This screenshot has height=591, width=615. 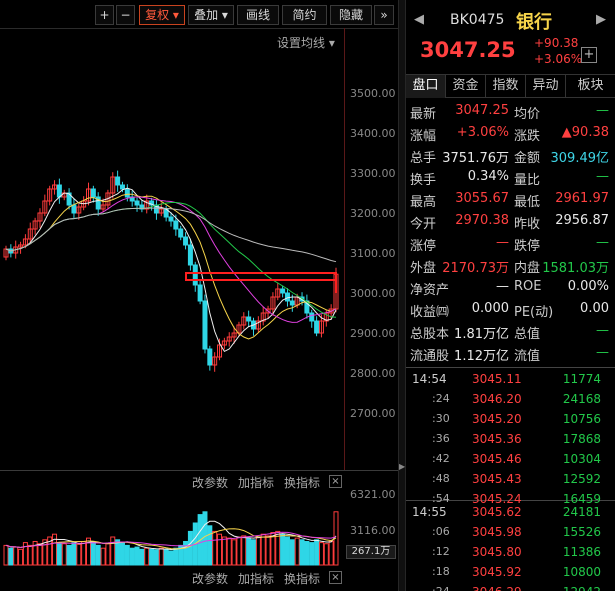 I want to click on price-axis-line, so click(x=344, y=249).